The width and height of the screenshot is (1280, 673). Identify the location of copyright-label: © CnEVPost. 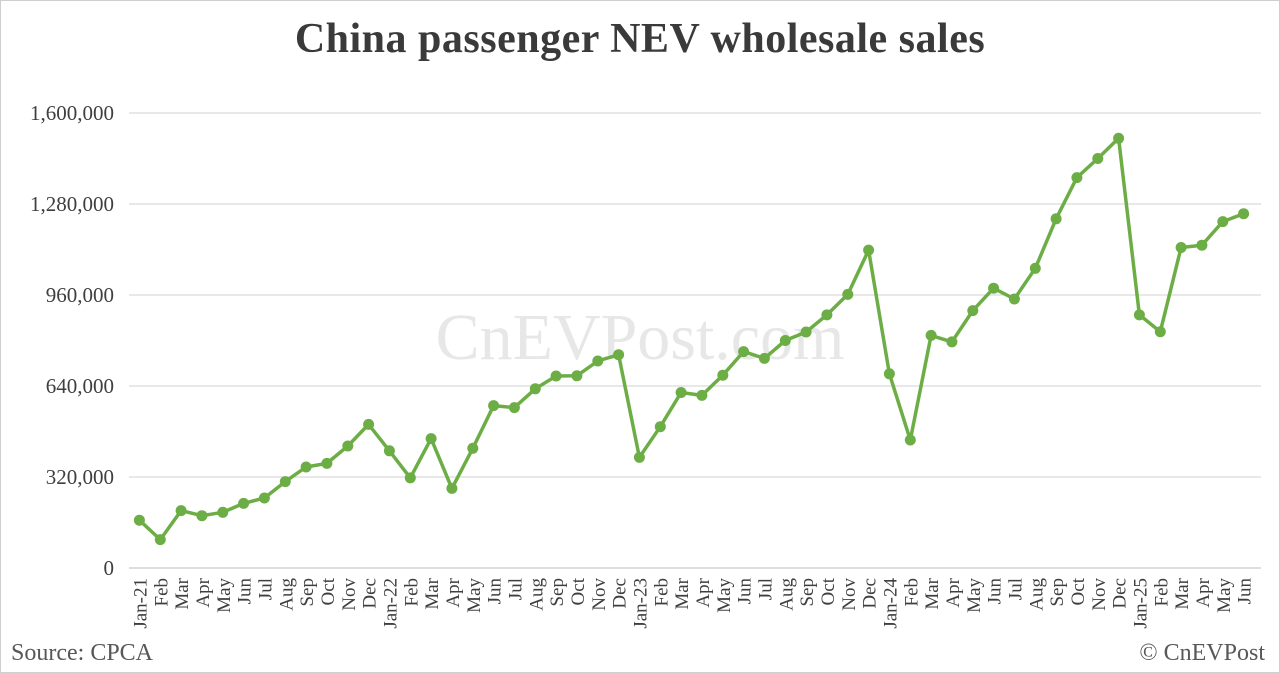
(1202, 653).